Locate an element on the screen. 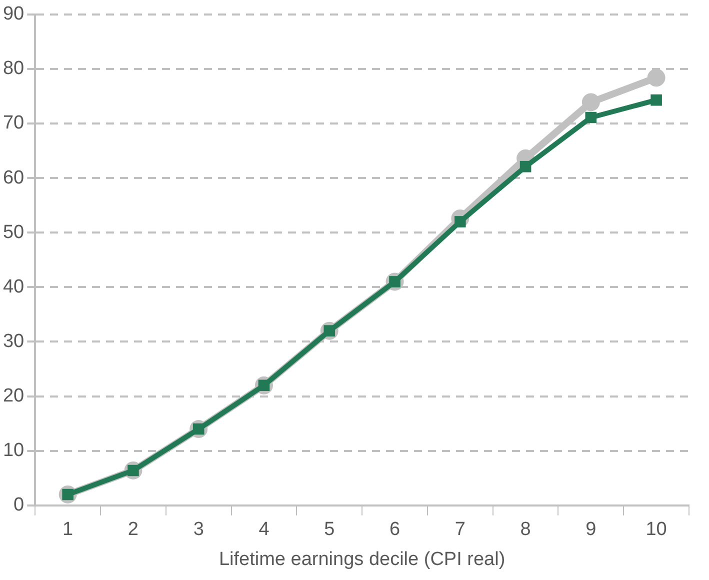 This screenshot has height=580, width=709. x-tick-label: 5 is located at coordinates (329, 529).